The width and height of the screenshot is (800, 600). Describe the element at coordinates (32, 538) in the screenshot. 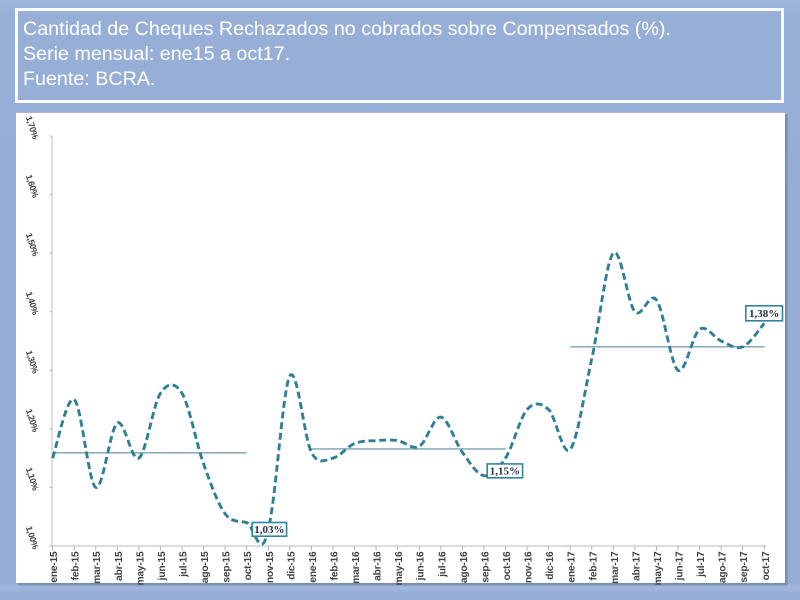

I see `svg-text: 1,00%` at that location.